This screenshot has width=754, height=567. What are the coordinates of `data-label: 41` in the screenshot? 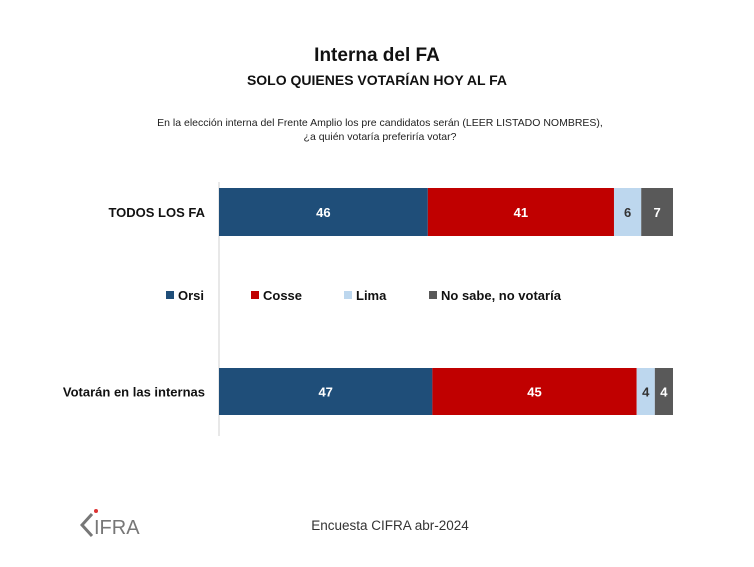 It's located at (521, 212).